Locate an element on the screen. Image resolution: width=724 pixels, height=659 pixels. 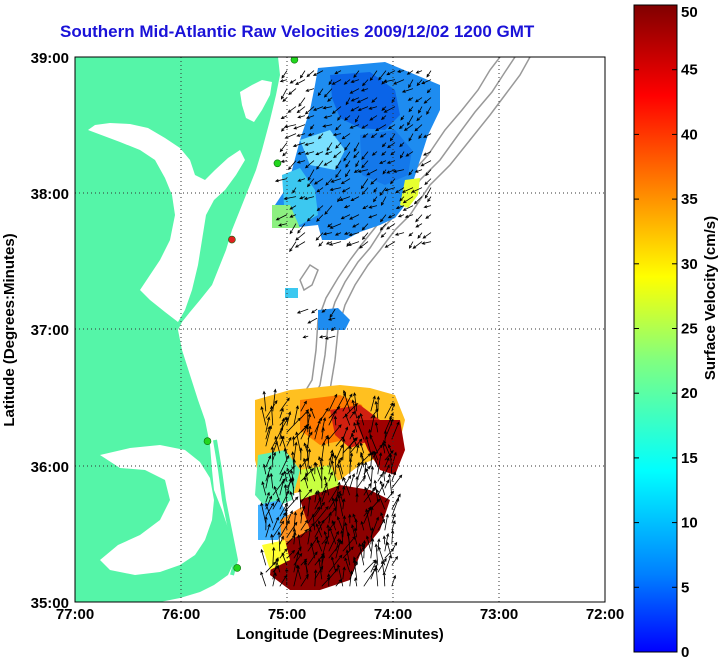
colorbar-tick-label: 20 is located at coordinates (689, 393).